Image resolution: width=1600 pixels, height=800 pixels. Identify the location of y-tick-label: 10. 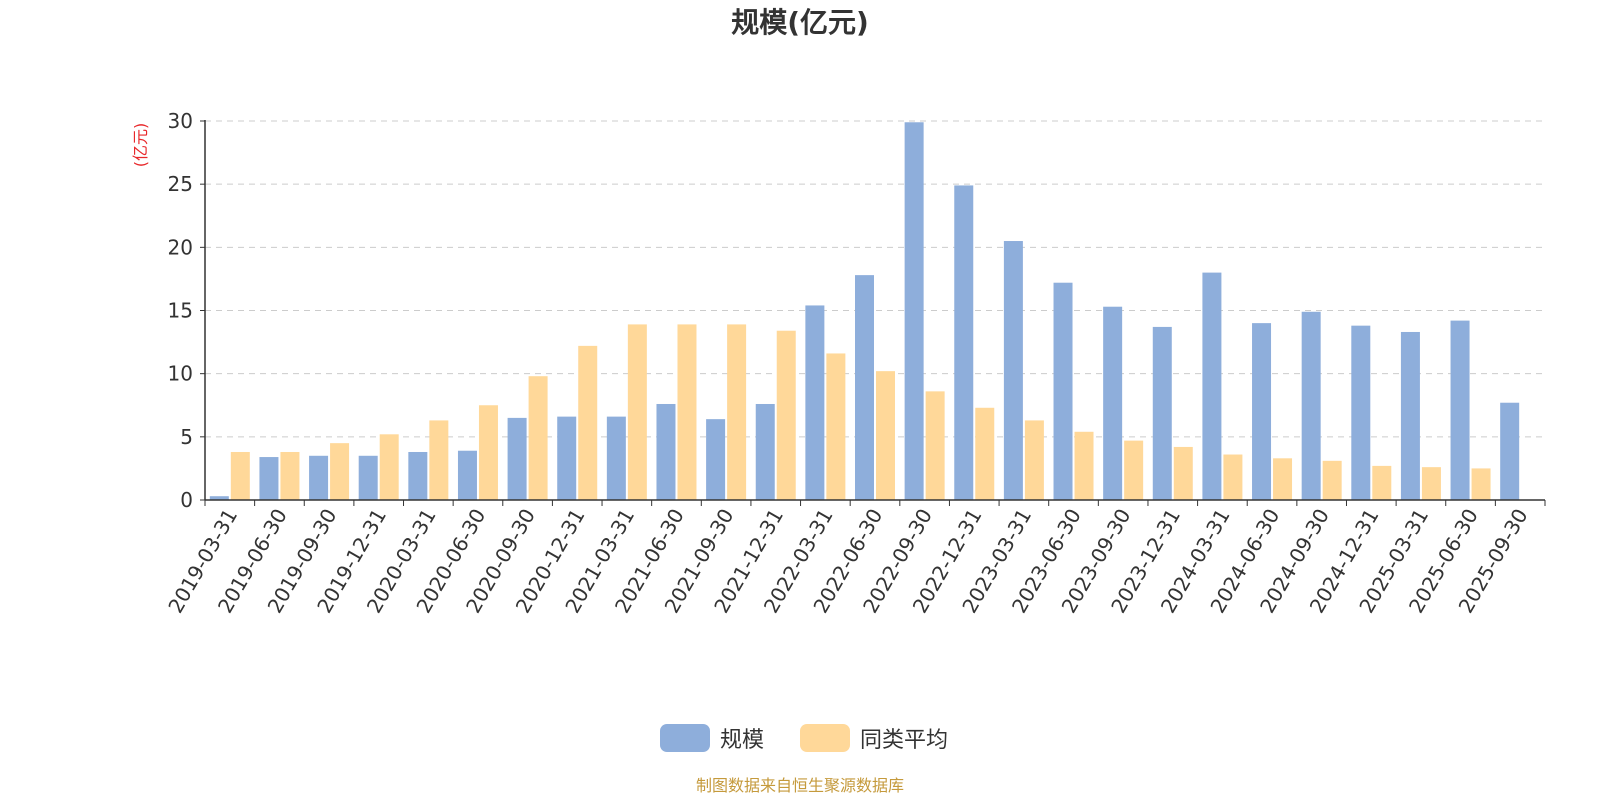
(180, 374).